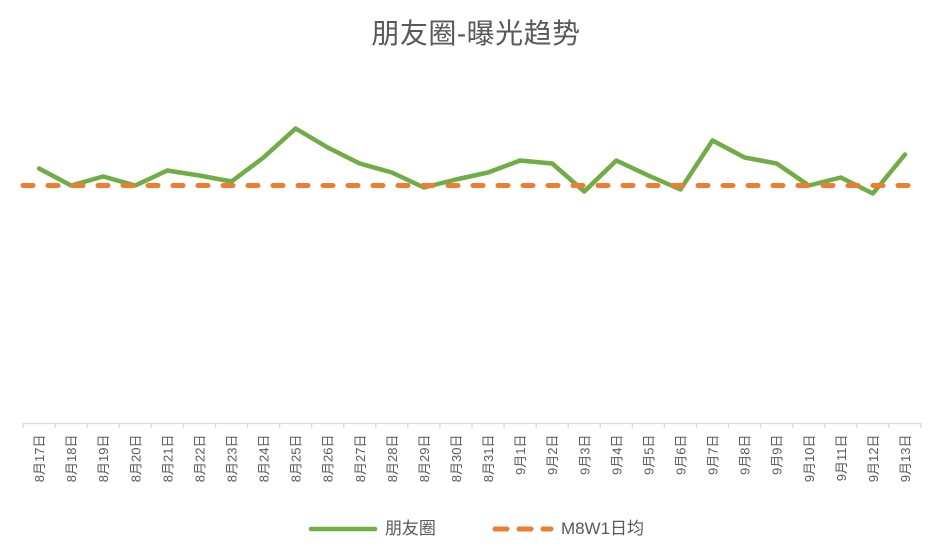  I want to click on x-axis-label: 9月2日, so click(552, 455).